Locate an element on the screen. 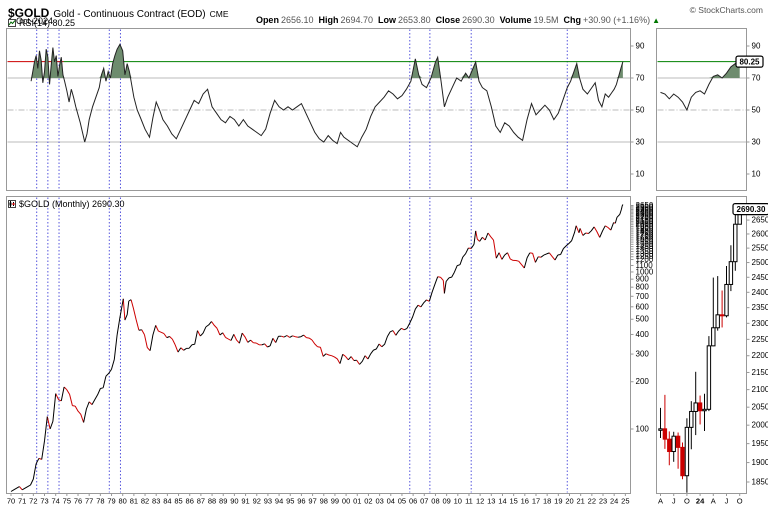  price-y-tick-label: 2150 is located at coordinates (645, 219).